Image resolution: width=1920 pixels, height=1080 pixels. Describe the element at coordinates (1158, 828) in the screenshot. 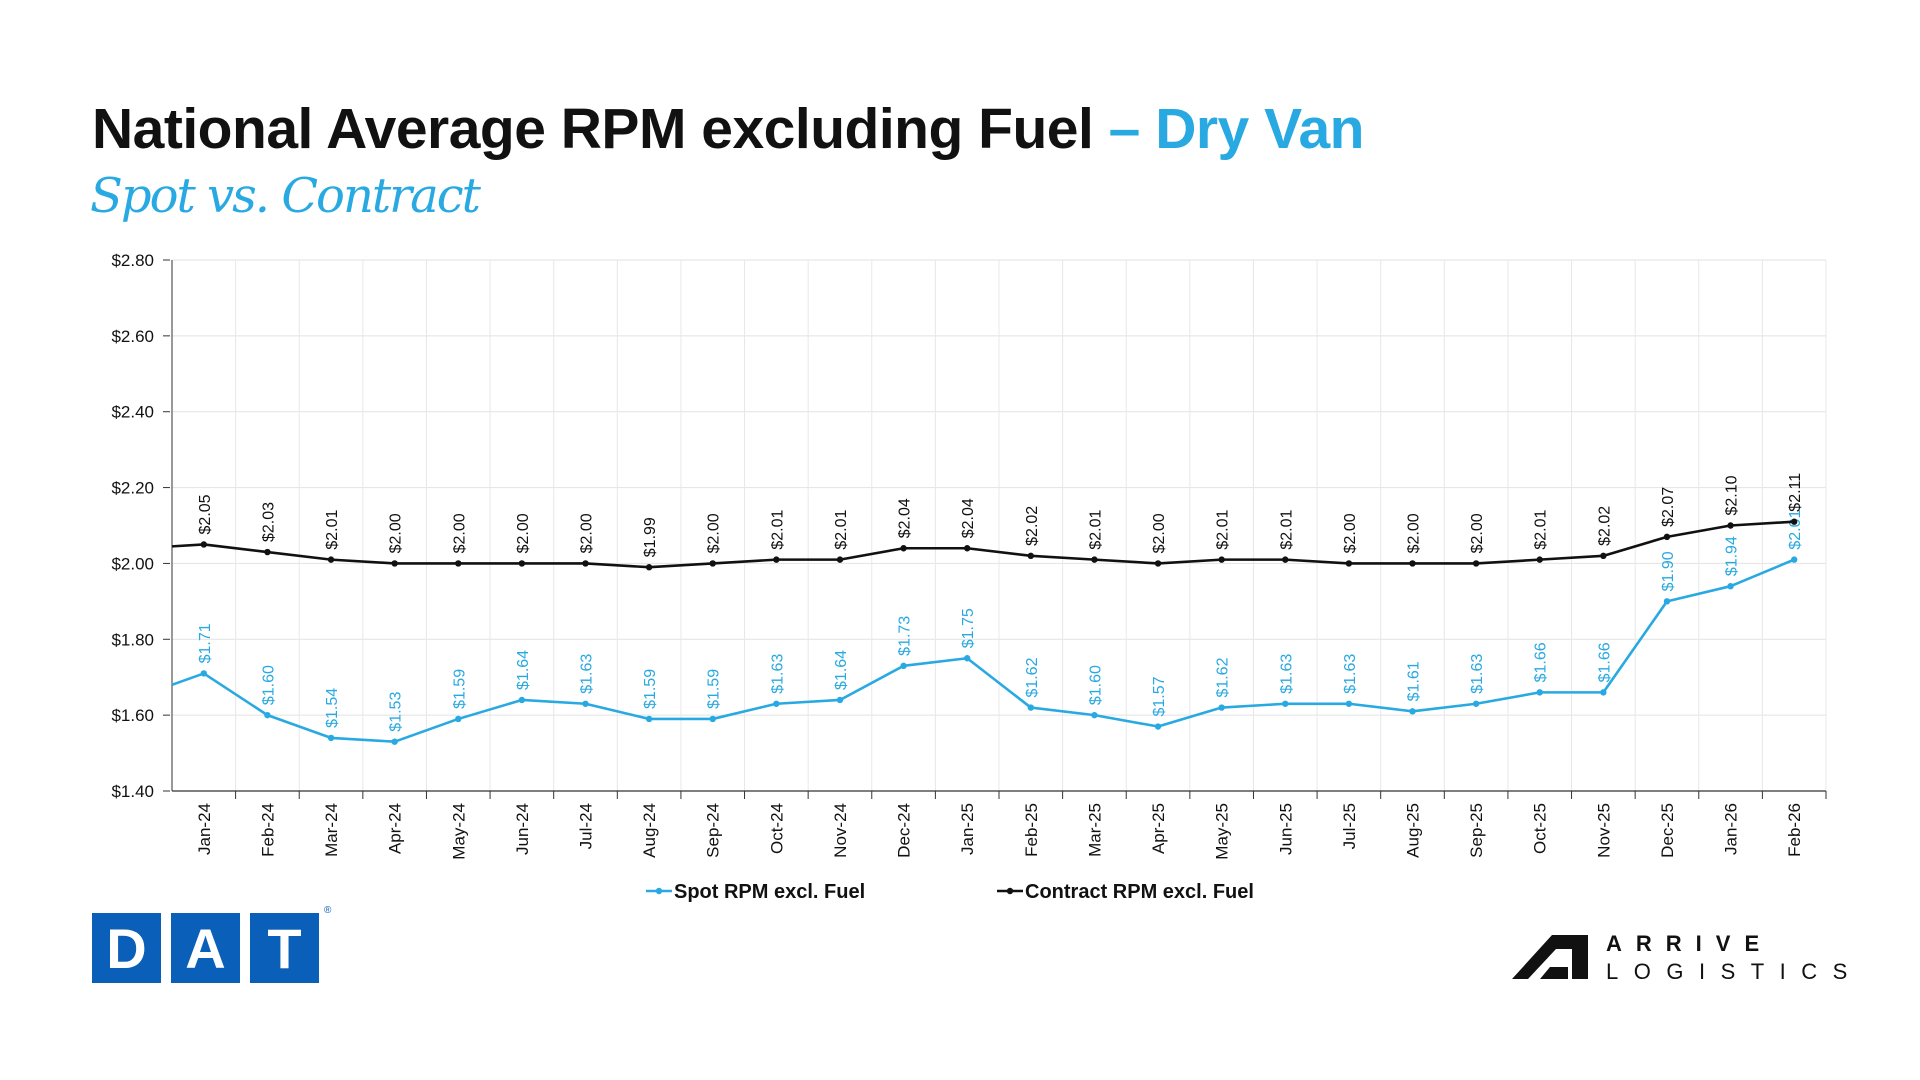

I see `x-tick-label: Apr-25` at that location.